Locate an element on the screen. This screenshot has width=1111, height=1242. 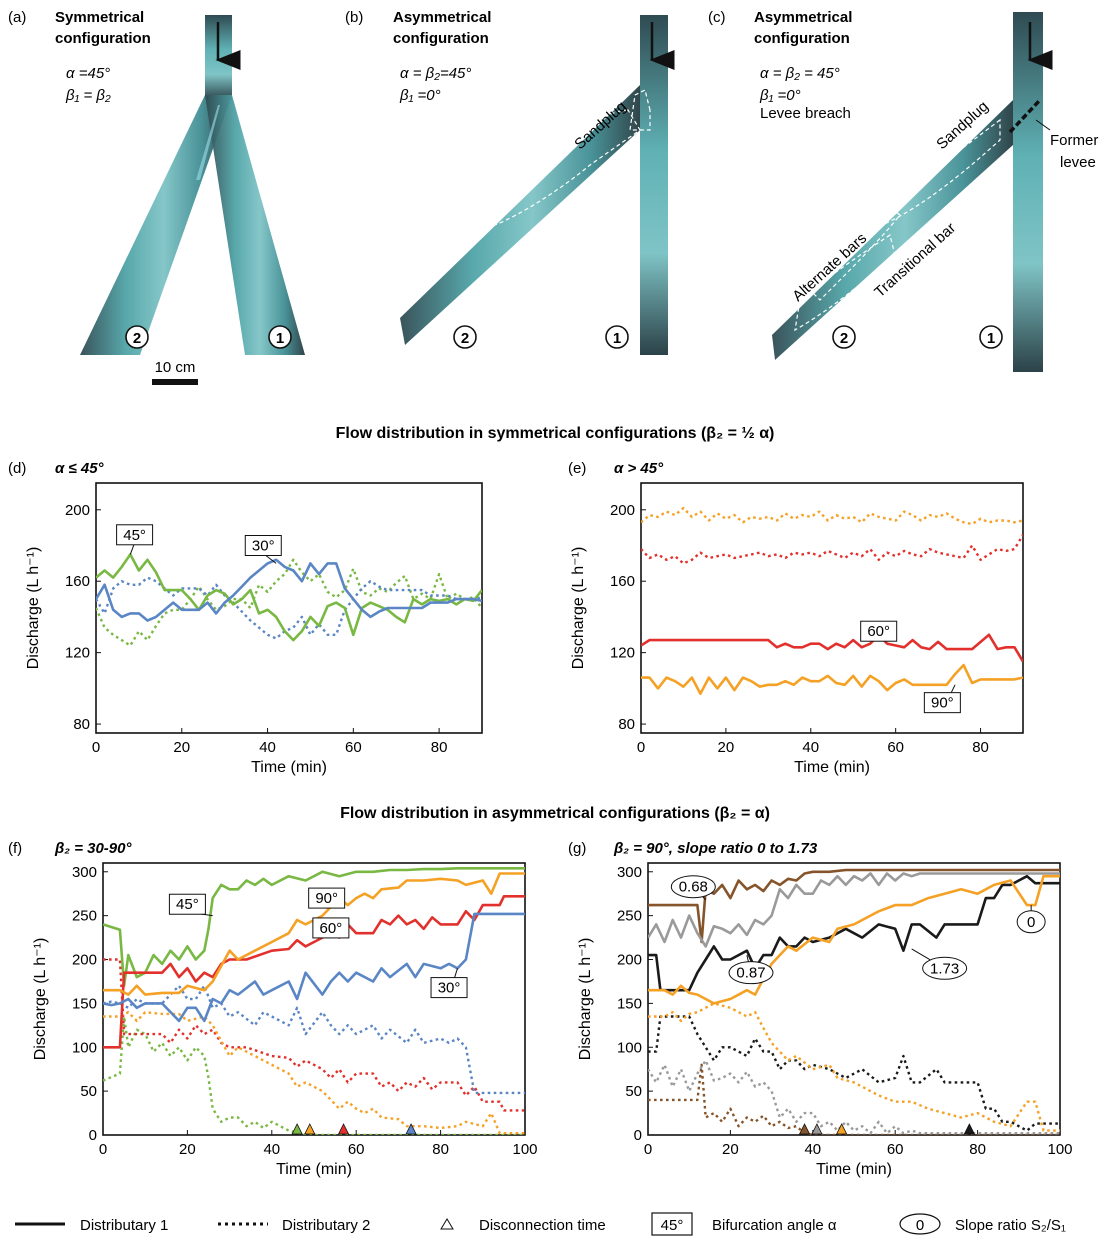
slope-label: 0 is located at coordinates (1031, 922).